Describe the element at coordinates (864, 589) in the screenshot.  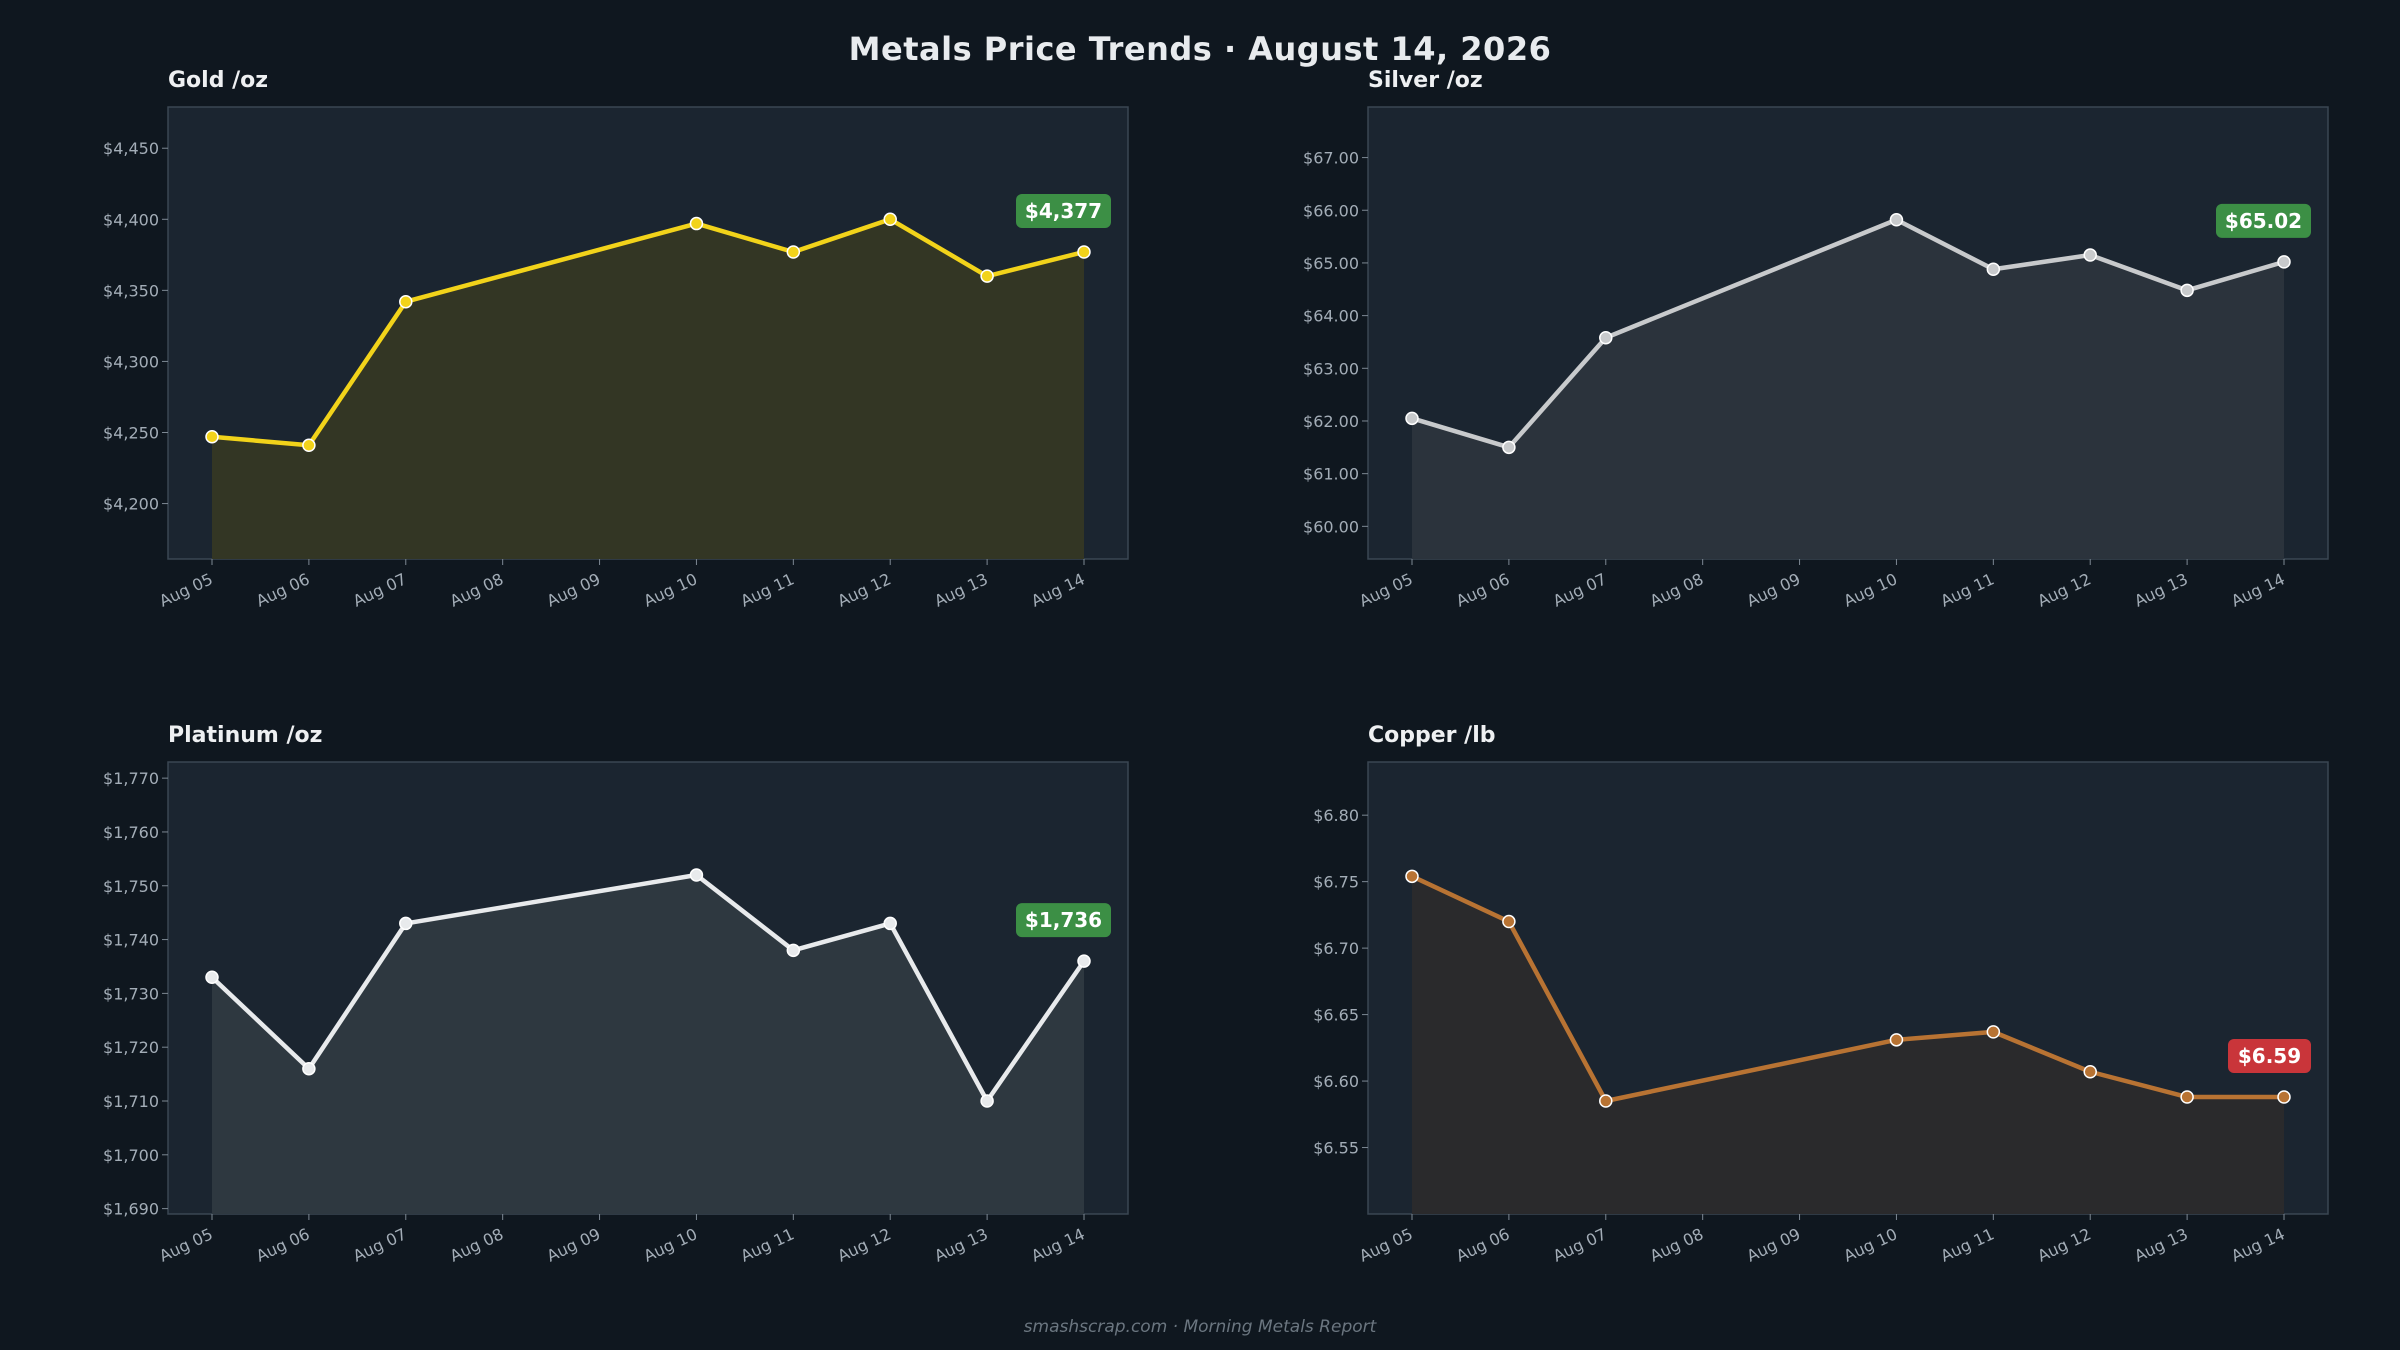
I see `gold-xtick-label: Aug 12` at that location.